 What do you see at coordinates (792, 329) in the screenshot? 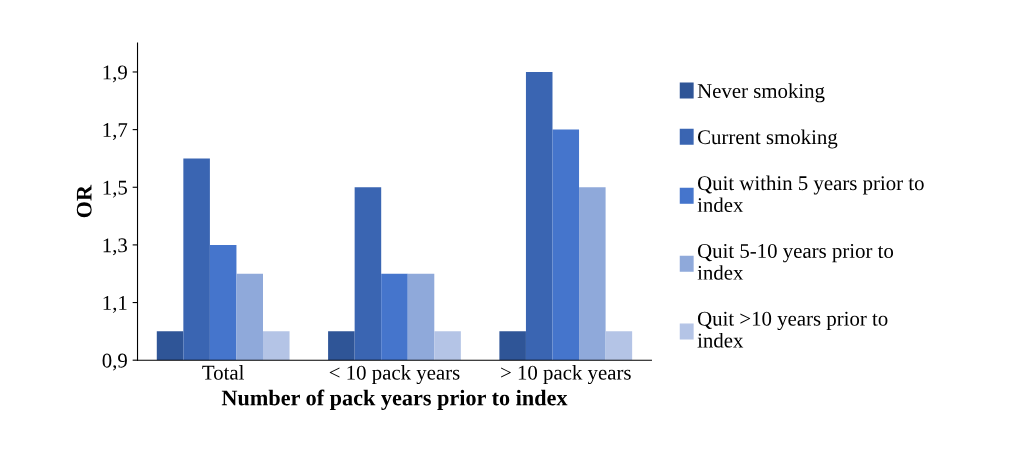
I see `legend-label: Quit >10 years prior to index` at bounding box center [792, 329].